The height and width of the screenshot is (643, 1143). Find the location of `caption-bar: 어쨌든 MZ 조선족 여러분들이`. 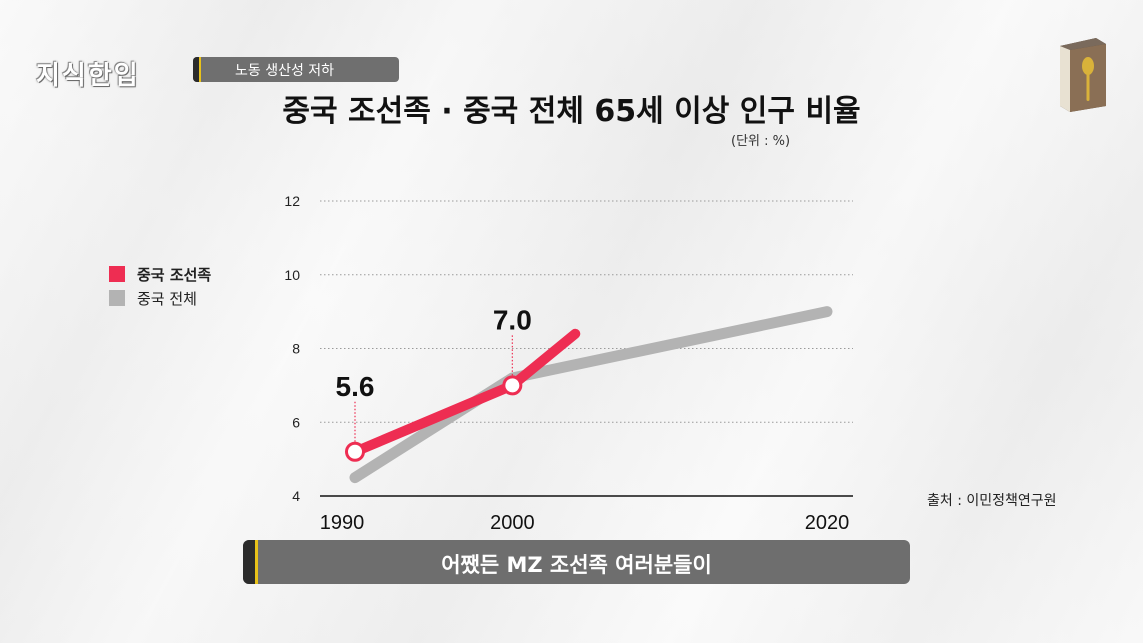

caption-bar: 어쨌든 MZ 조선족 여러분들이 is located at coordinates (576, 562).